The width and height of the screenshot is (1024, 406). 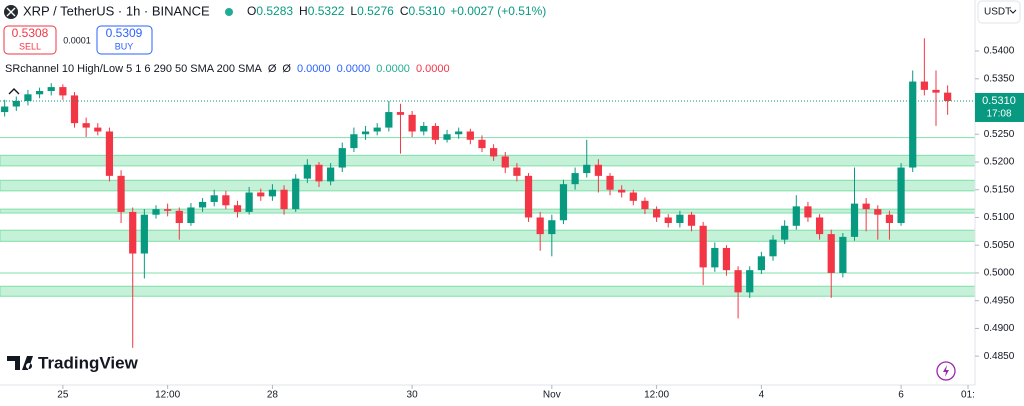 I want to click on currency-select, so click(x=999, y=12).